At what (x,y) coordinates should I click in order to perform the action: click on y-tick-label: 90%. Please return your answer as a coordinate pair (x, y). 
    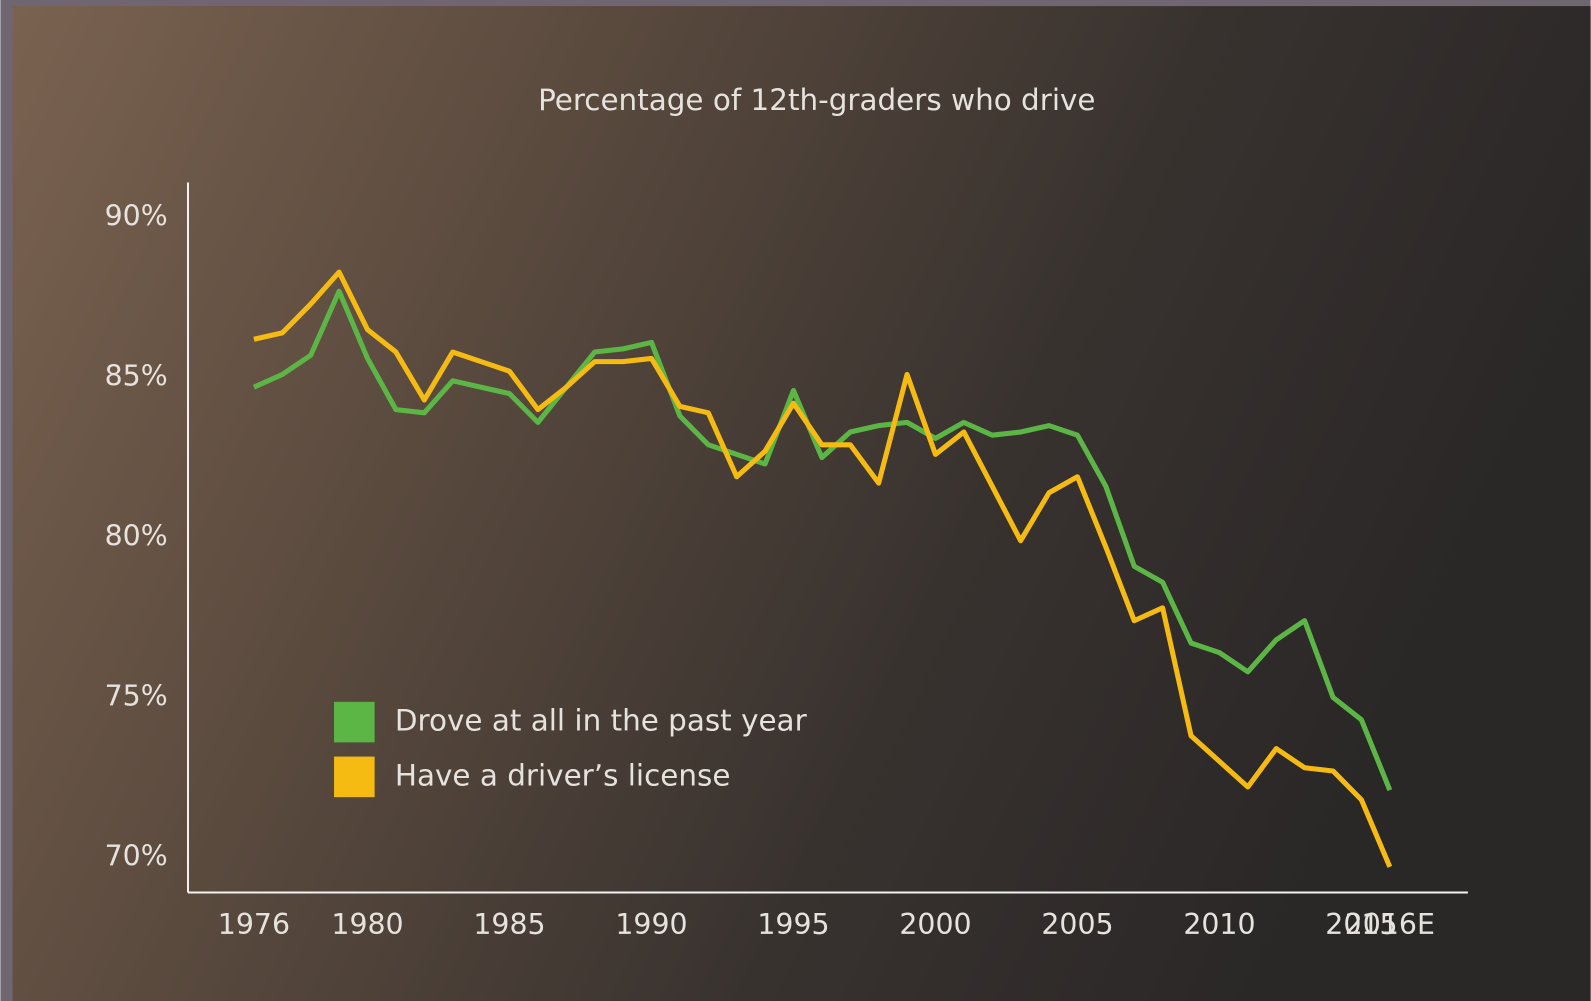
    Looking at the image, I should click on (136, 216).